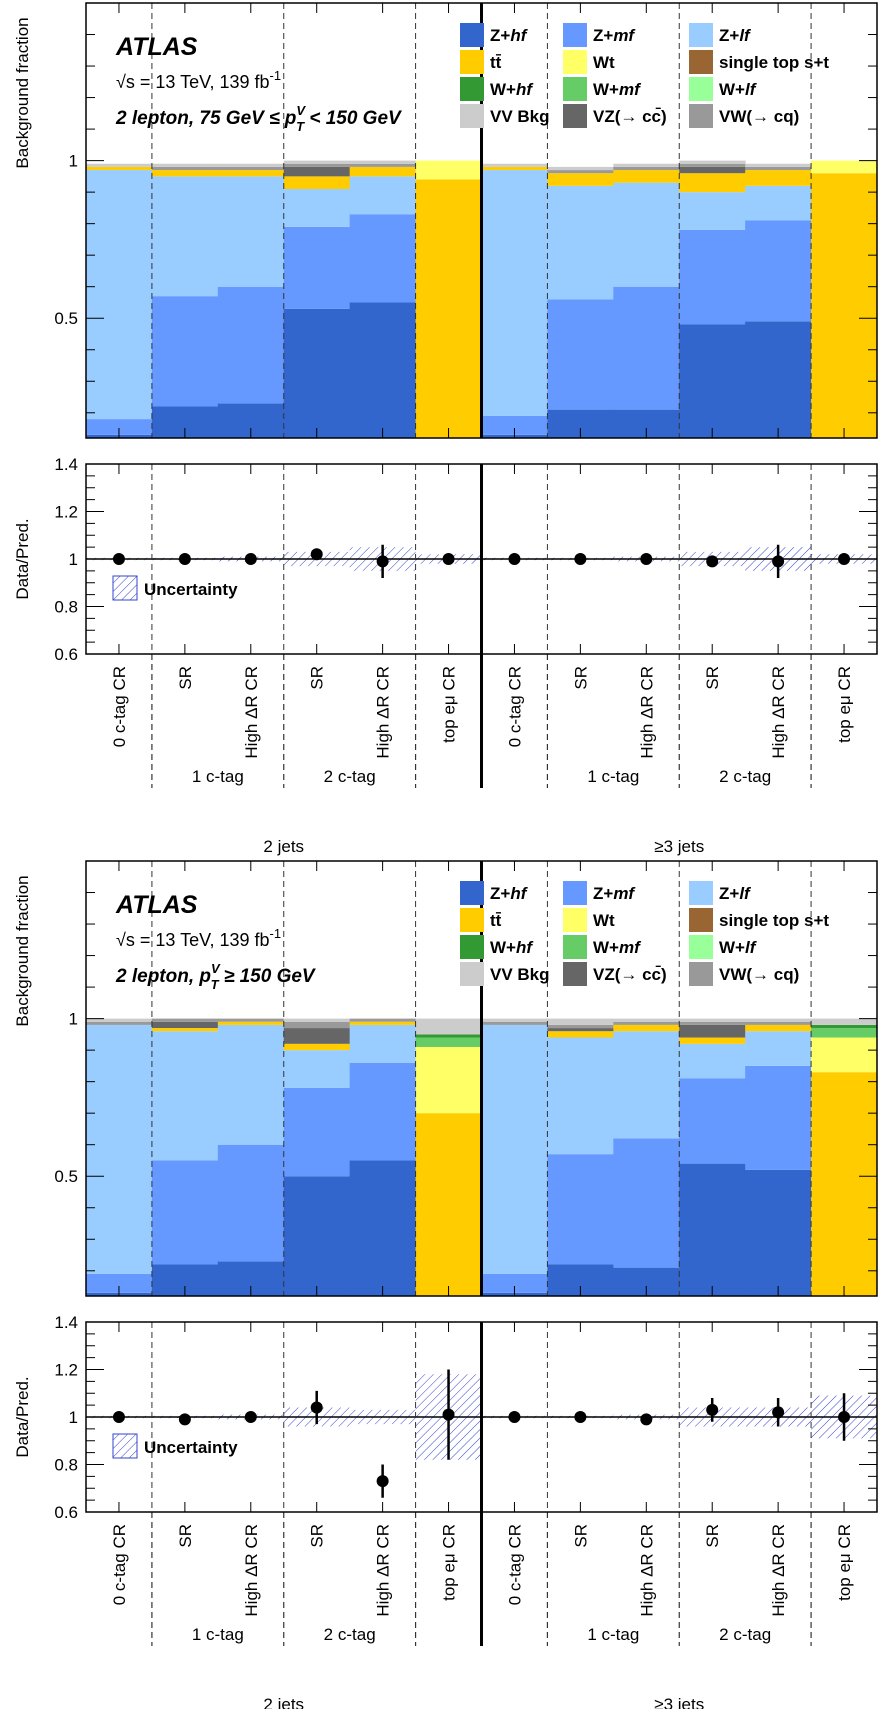 The height and width of the screenshot is (1714, 883). Describe the element at coordinates (613, 1634) in the screenshot. I see `c-tag-group-label: 1 c-tag` at that location.